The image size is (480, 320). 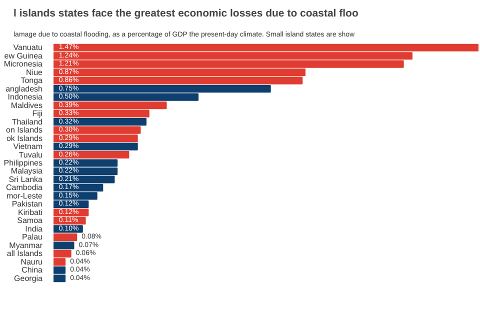 What do you see at coordinates (25, 187) in the screenshot?
I see `y-tick-label: Cambodia` at bounding box center [25, 187].